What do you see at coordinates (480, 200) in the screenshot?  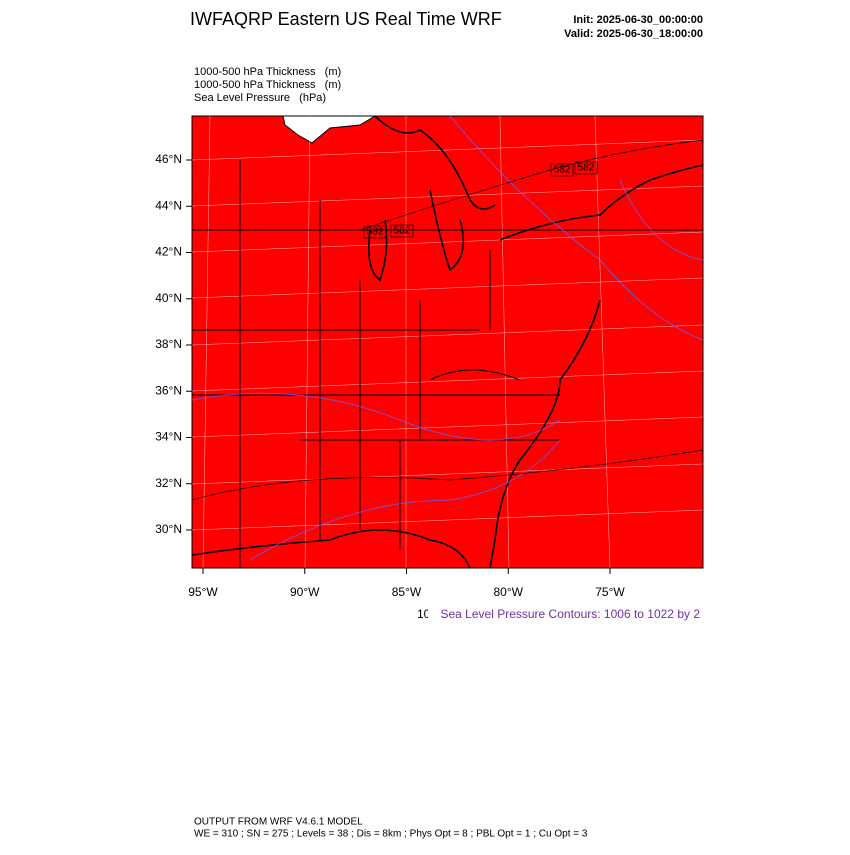 I see `contour-labels: 582 582 582 582` at bounding box center [480, 200].